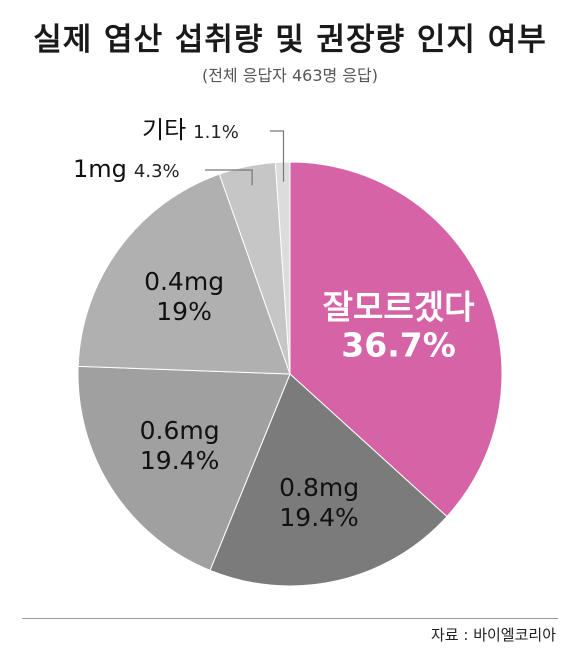 The image size is (580, 651). Describe the element at coordinates (190, 130) in the screenshot. I see `callout-label-6: 기타 1.1%` at that location.